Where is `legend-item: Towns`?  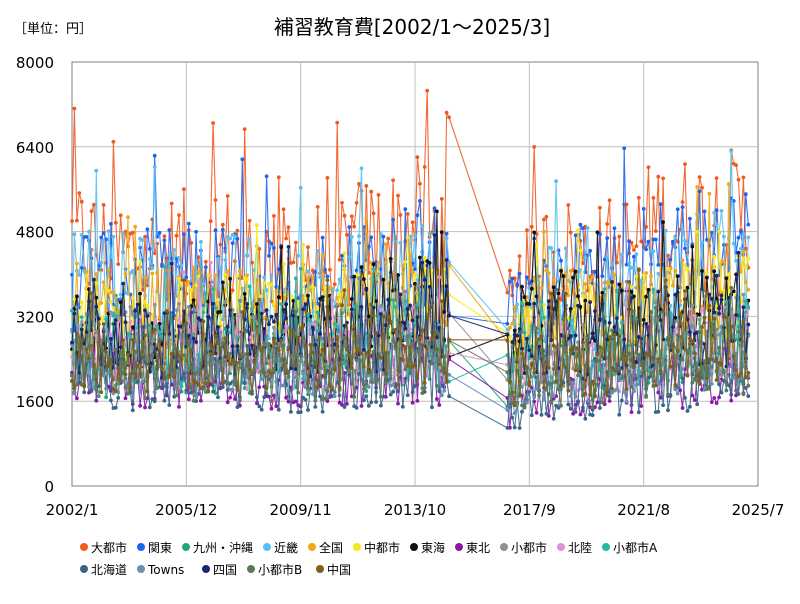
legend-item: Towns is located at coordinates (160, 570).